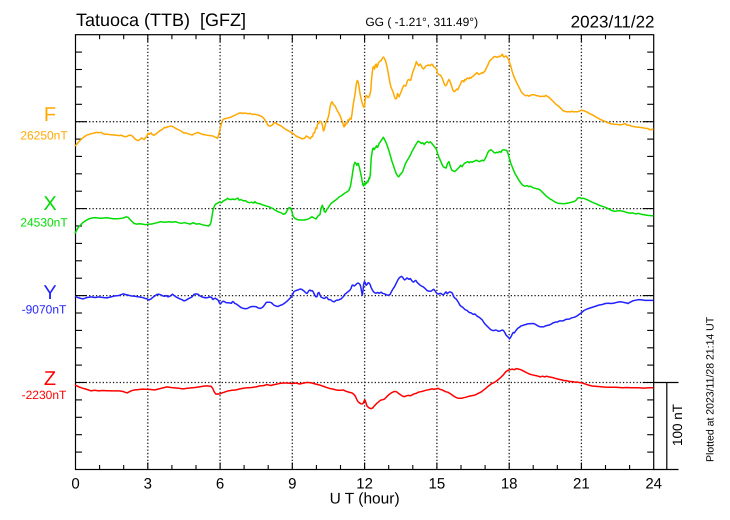  What do you see at coordinates (653, 484) in the screenshot?
I see `svg-text: 24` at bounding box center [653, 484].